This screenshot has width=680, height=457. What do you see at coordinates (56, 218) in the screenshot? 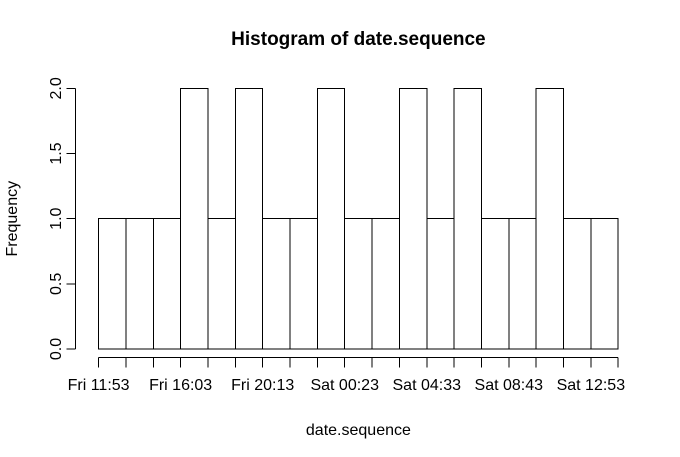
I see `y-tick-label: 1.0` at bounding box center [56, 218].